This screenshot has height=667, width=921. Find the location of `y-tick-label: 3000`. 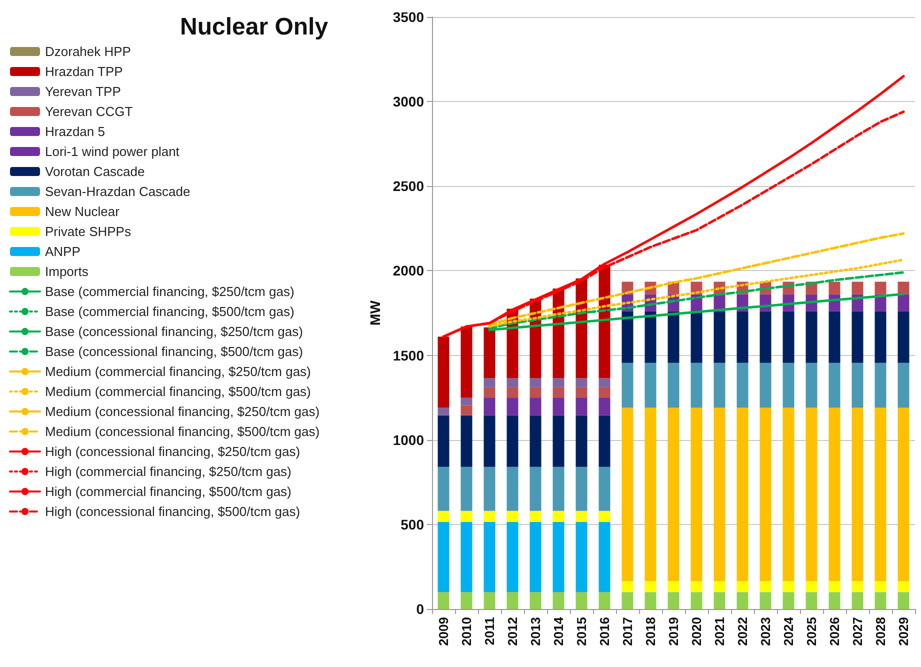

y-tick-label: 3000 is located at coordinates (408, 102).